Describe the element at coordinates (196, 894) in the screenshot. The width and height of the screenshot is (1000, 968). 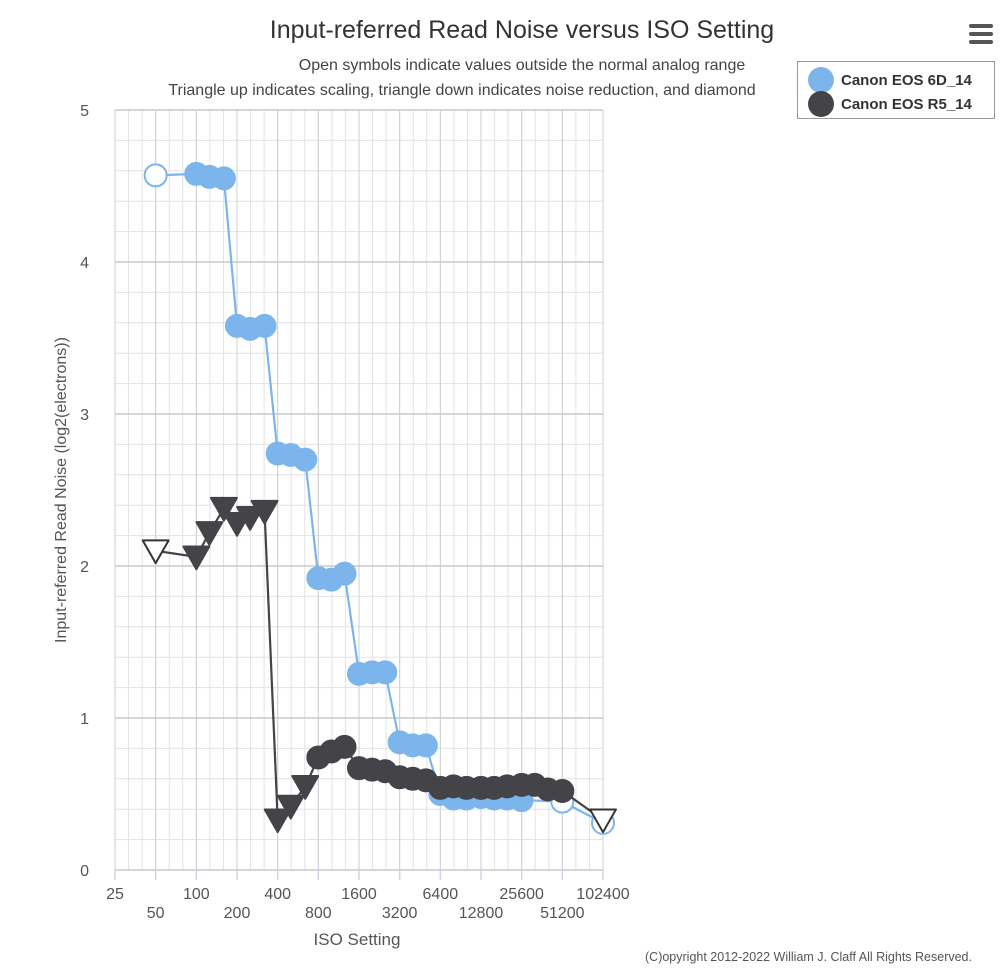
I see `x-tick-label: 100` at that location.